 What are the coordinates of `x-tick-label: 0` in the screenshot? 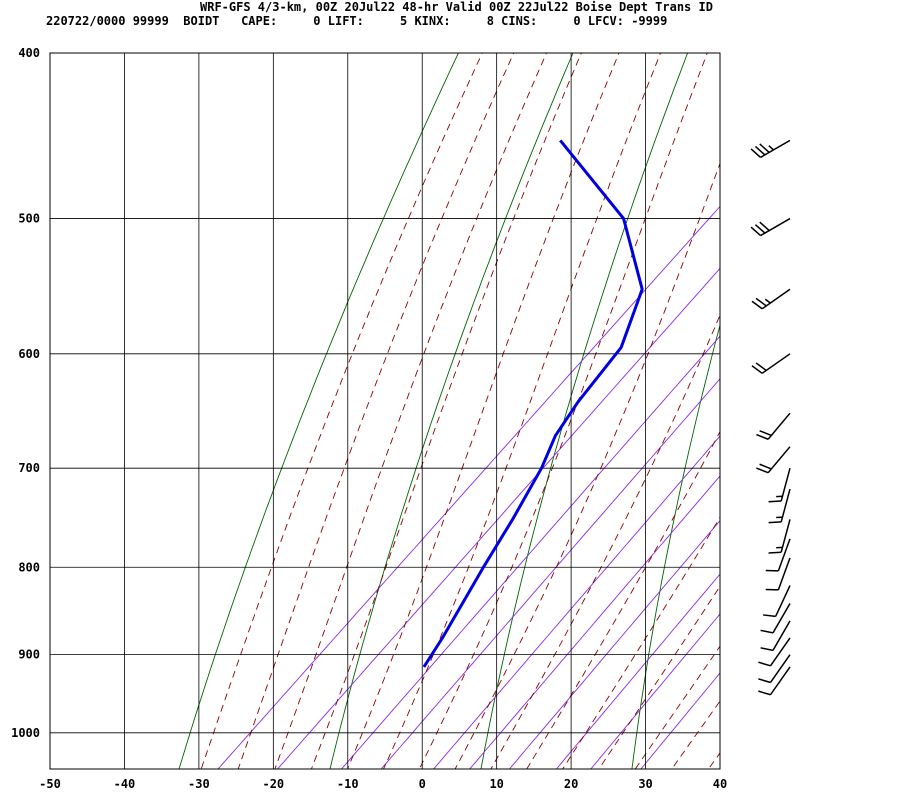 It's located at (422, 784).